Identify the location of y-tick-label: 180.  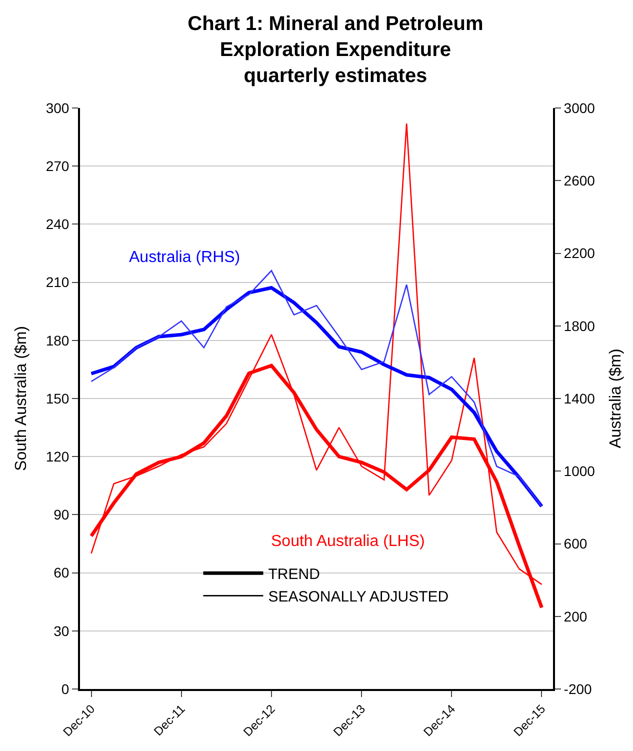
(58, 340).